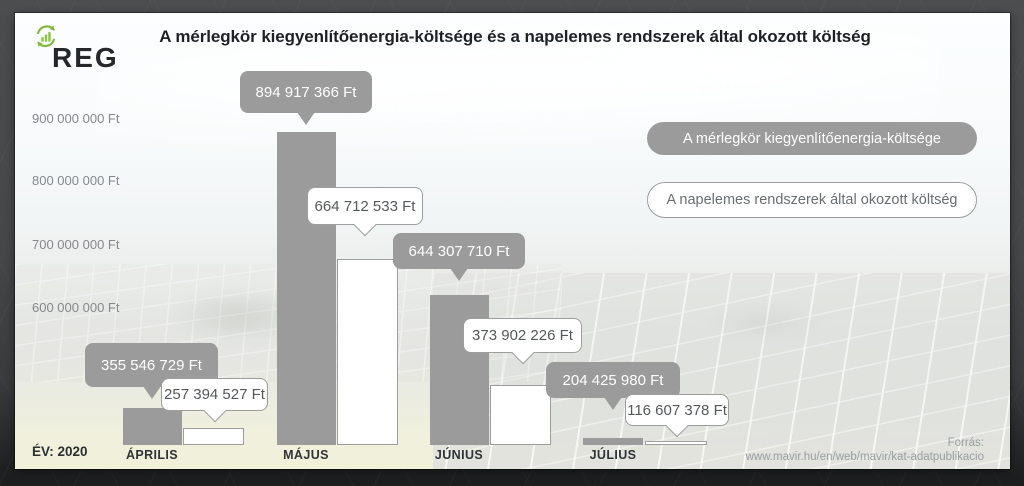 This screenshot has width=1024, height=486. I want to click on data-callout-gray-május: 894 917 366 Ft, so click(306, 98).